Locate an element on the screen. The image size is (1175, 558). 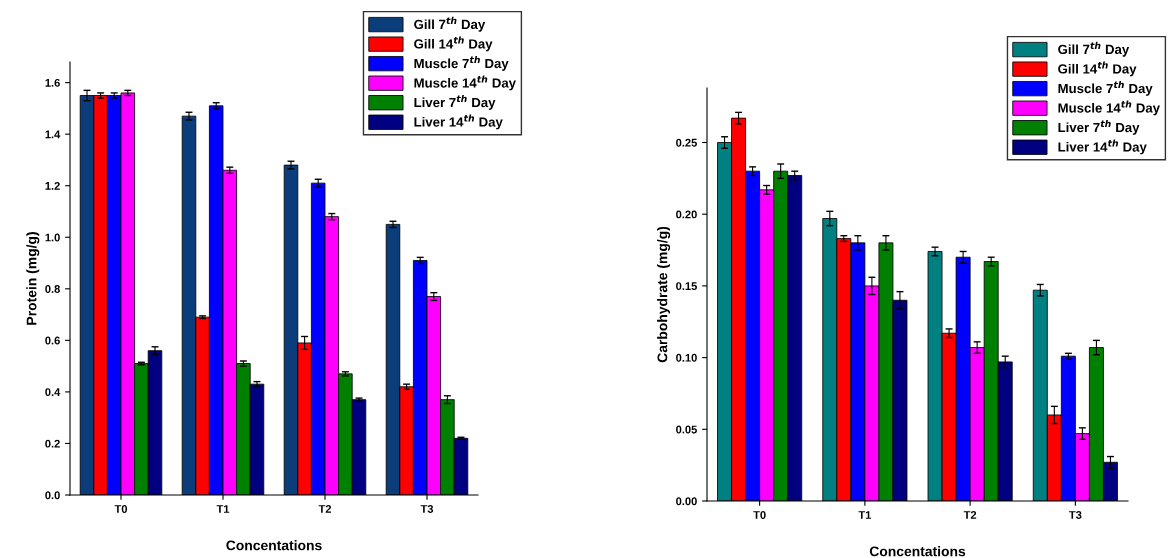
y-tick-label: 1.4 is located at coordinates (53, 134).